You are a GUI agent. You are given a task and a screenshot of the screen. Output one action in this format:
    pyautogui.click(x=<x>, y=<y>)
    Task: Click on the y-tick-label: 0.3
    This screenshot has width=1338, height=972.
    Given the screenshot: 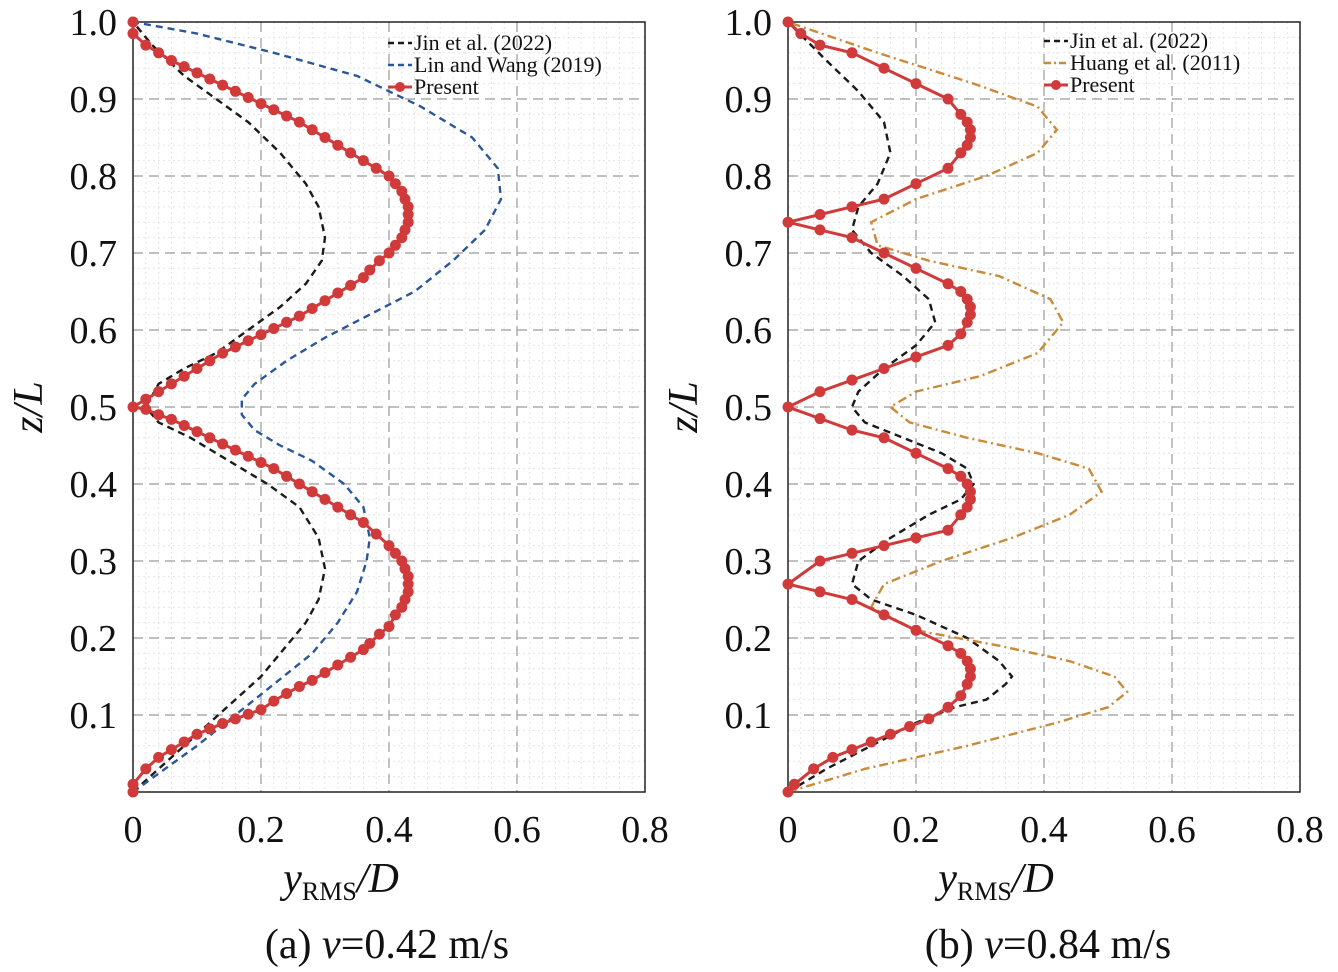 What is the action you would take?
    pyautogui.click(x=94, y=562)
    